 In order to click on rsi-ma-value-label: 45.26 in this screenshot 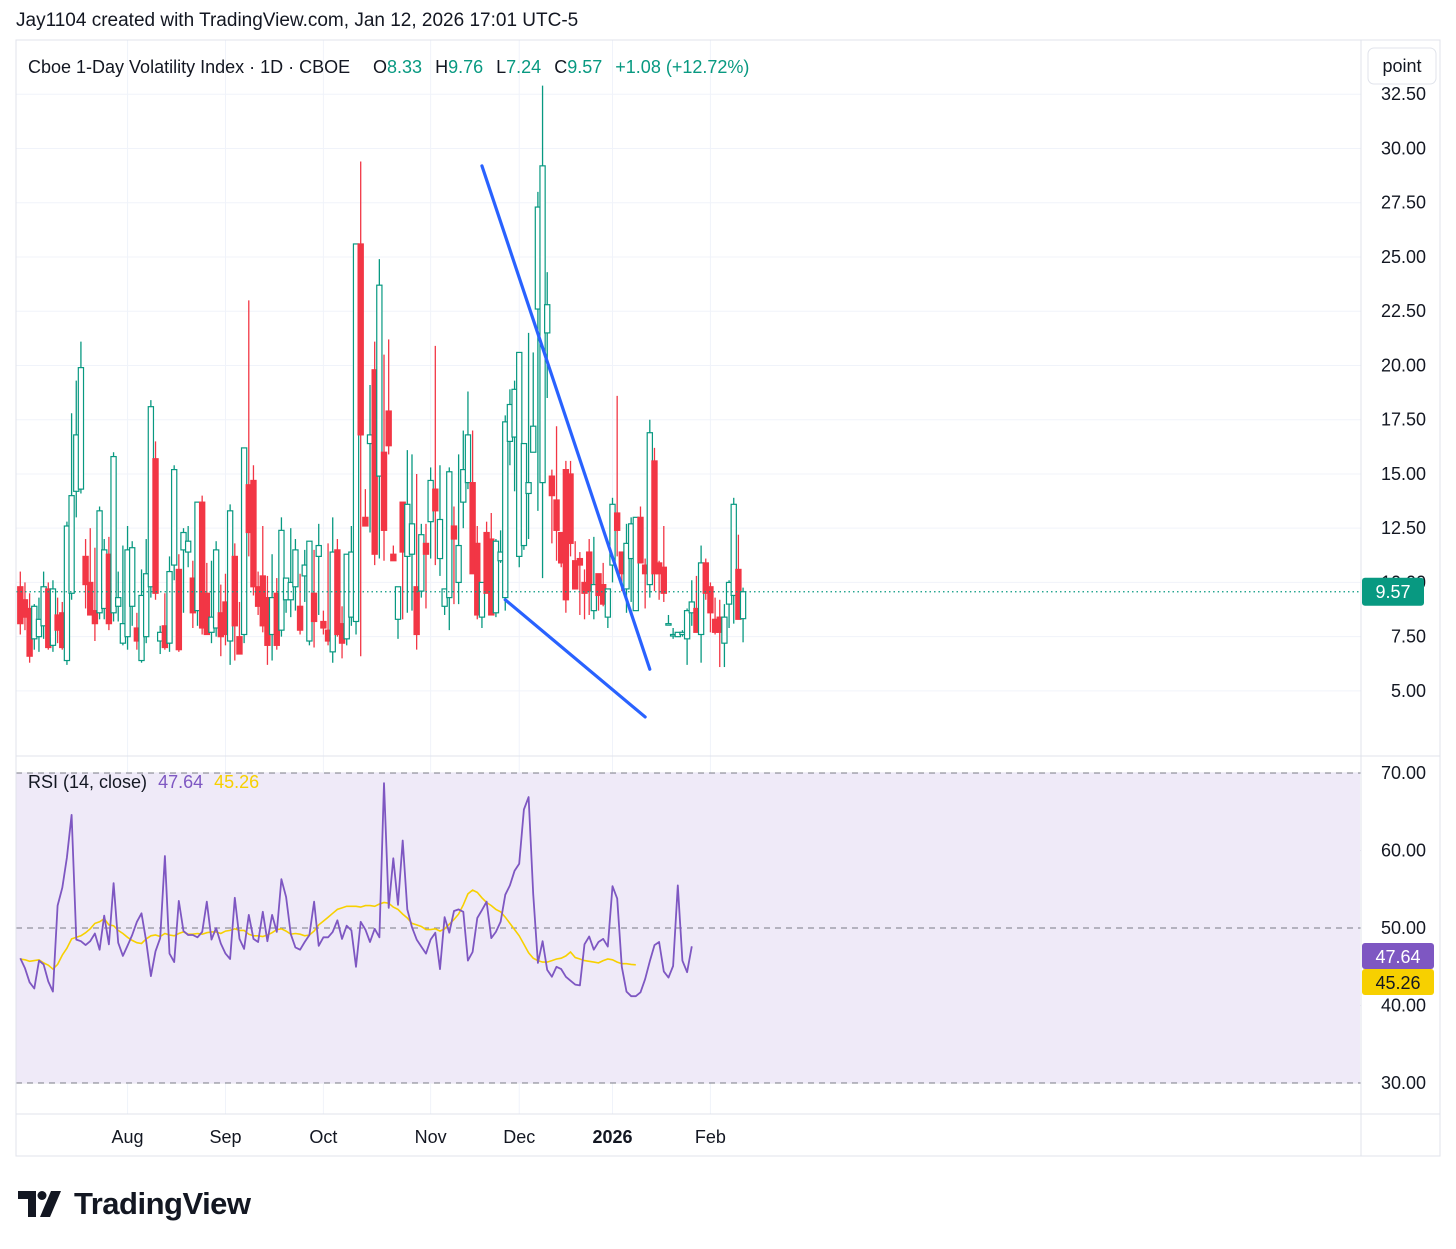, I will do `click(1397, 983)`.